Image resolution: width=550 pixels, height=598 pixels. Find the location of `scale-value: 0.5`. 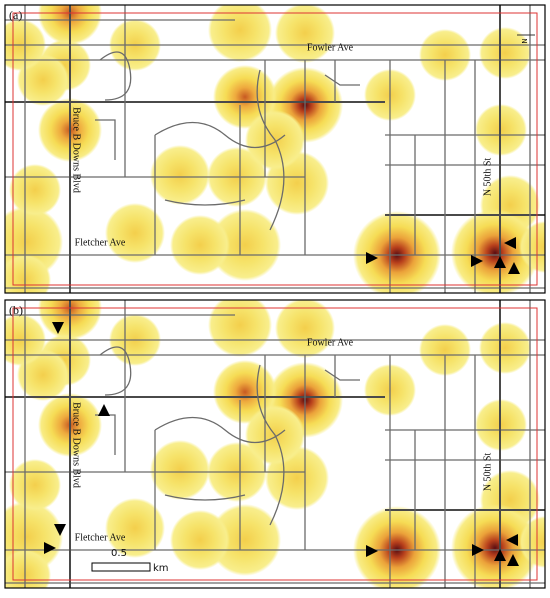

scale-value: 0.5 is located at coordinates (119, 553).